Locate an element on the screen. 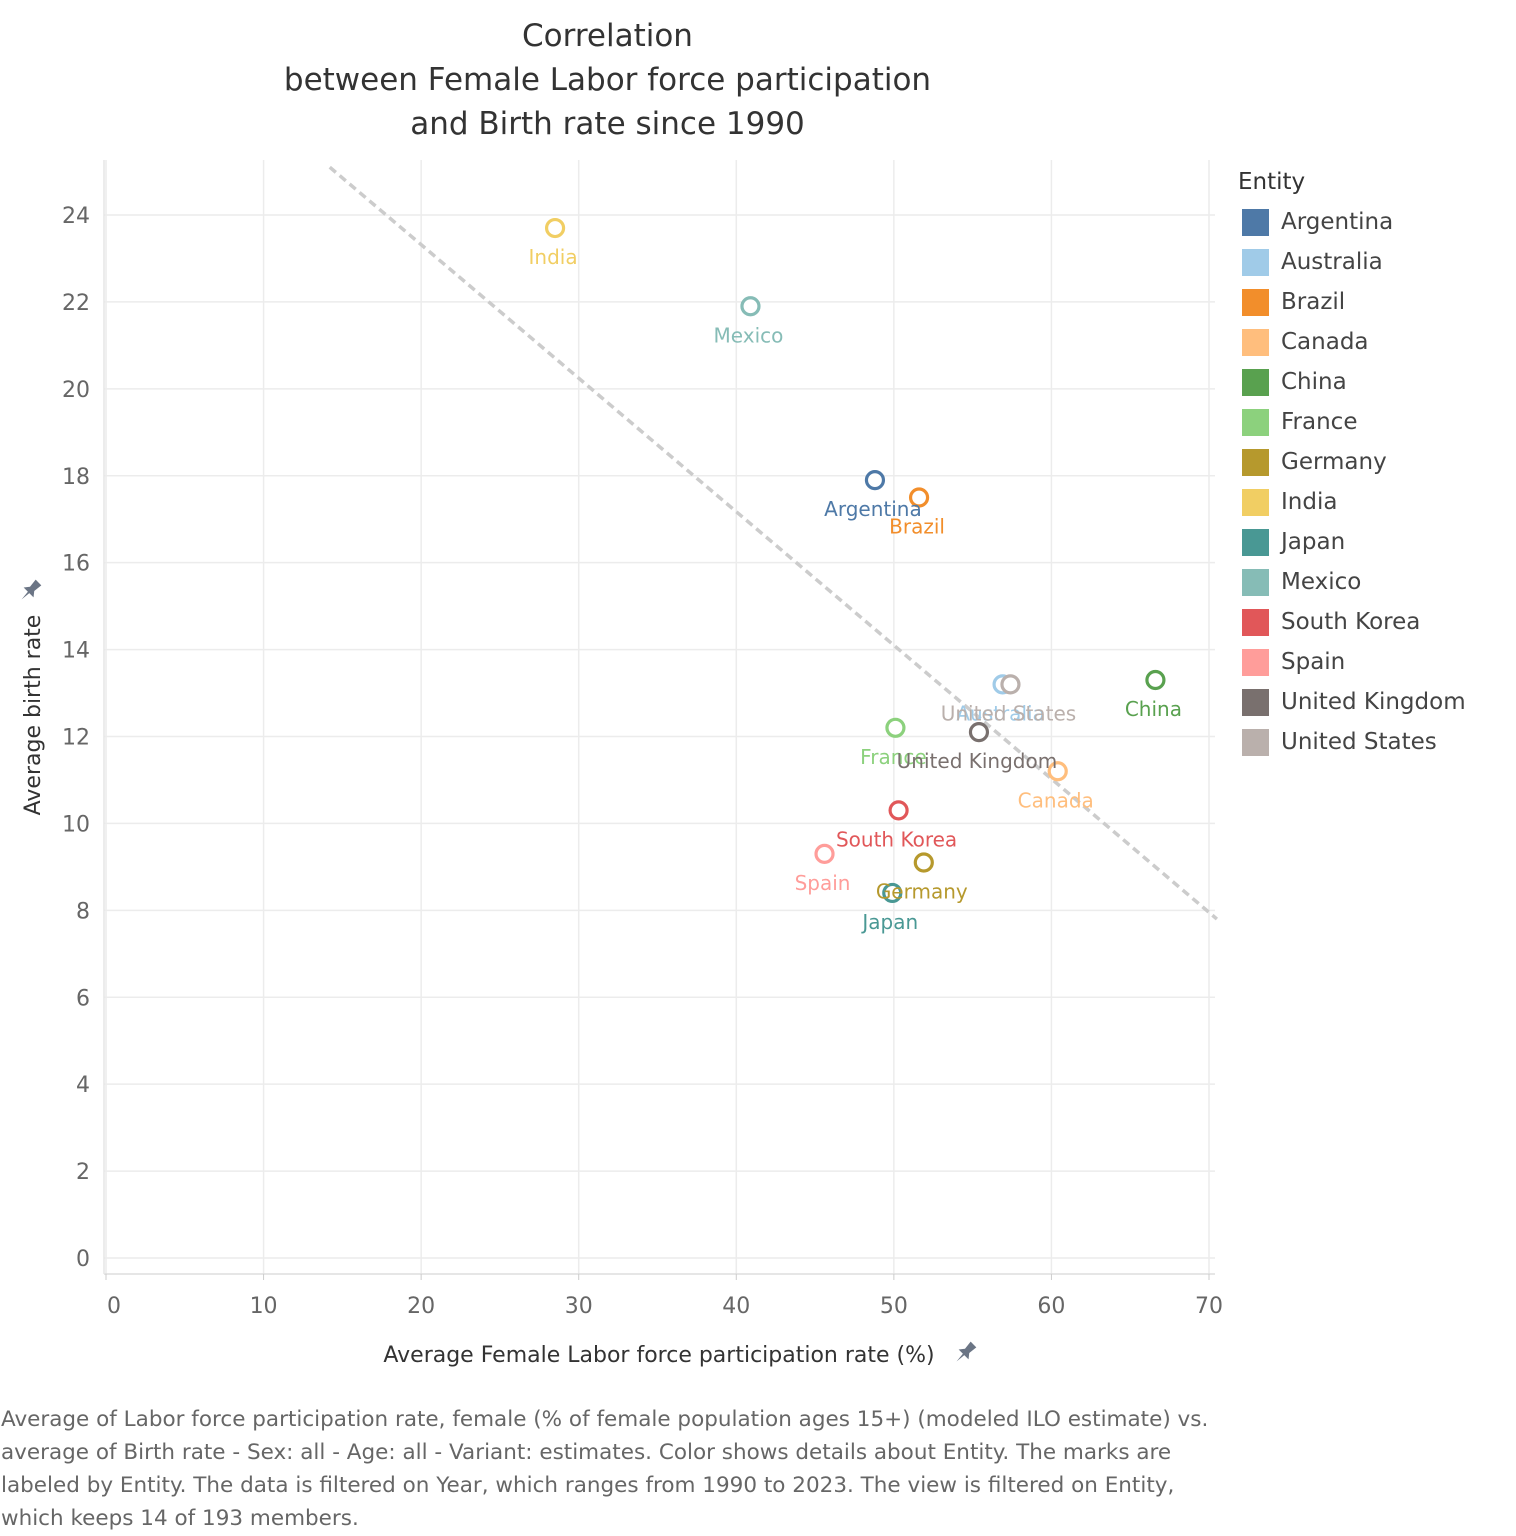  legend-item: France is located at coordinates (1373, 422).